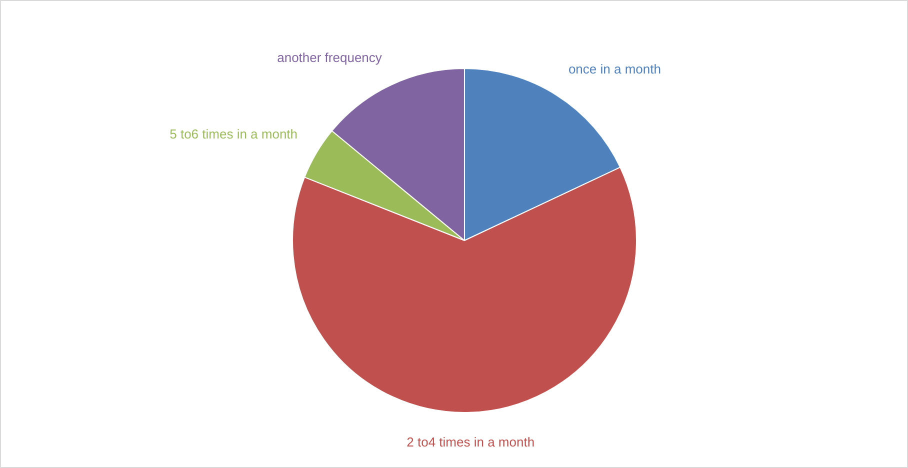  I want to click on slice-label: 2 to4 times in a month, so click(470, 442).